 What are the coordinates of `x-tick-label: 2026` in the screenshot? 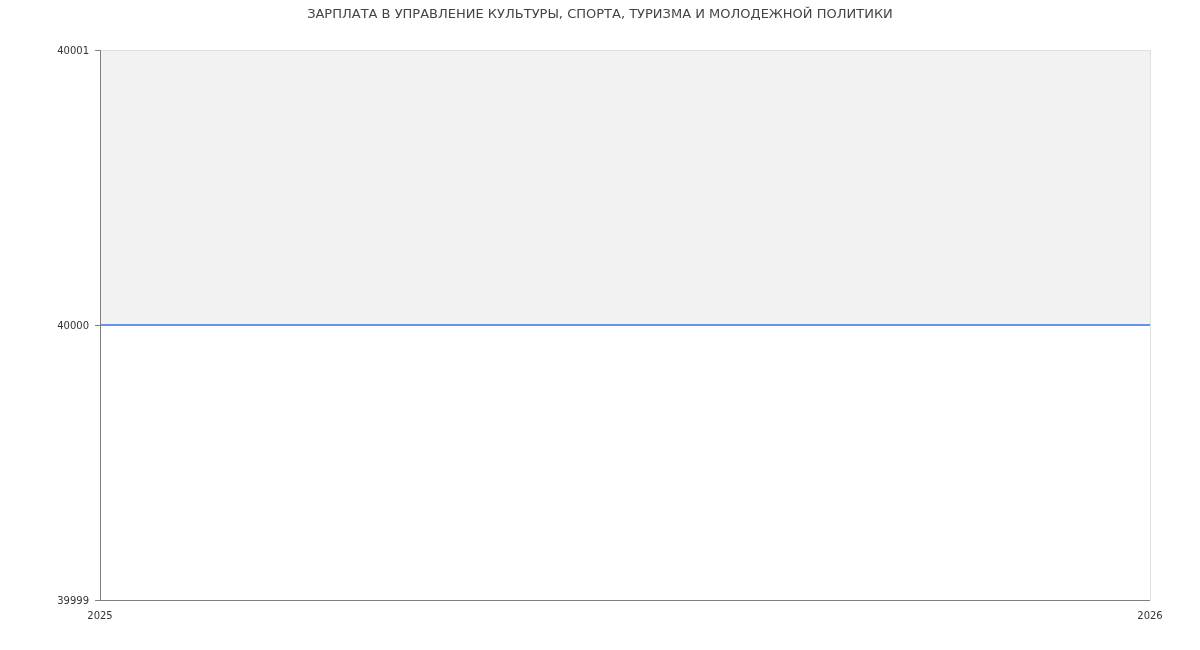 It's located at (1150, 615).